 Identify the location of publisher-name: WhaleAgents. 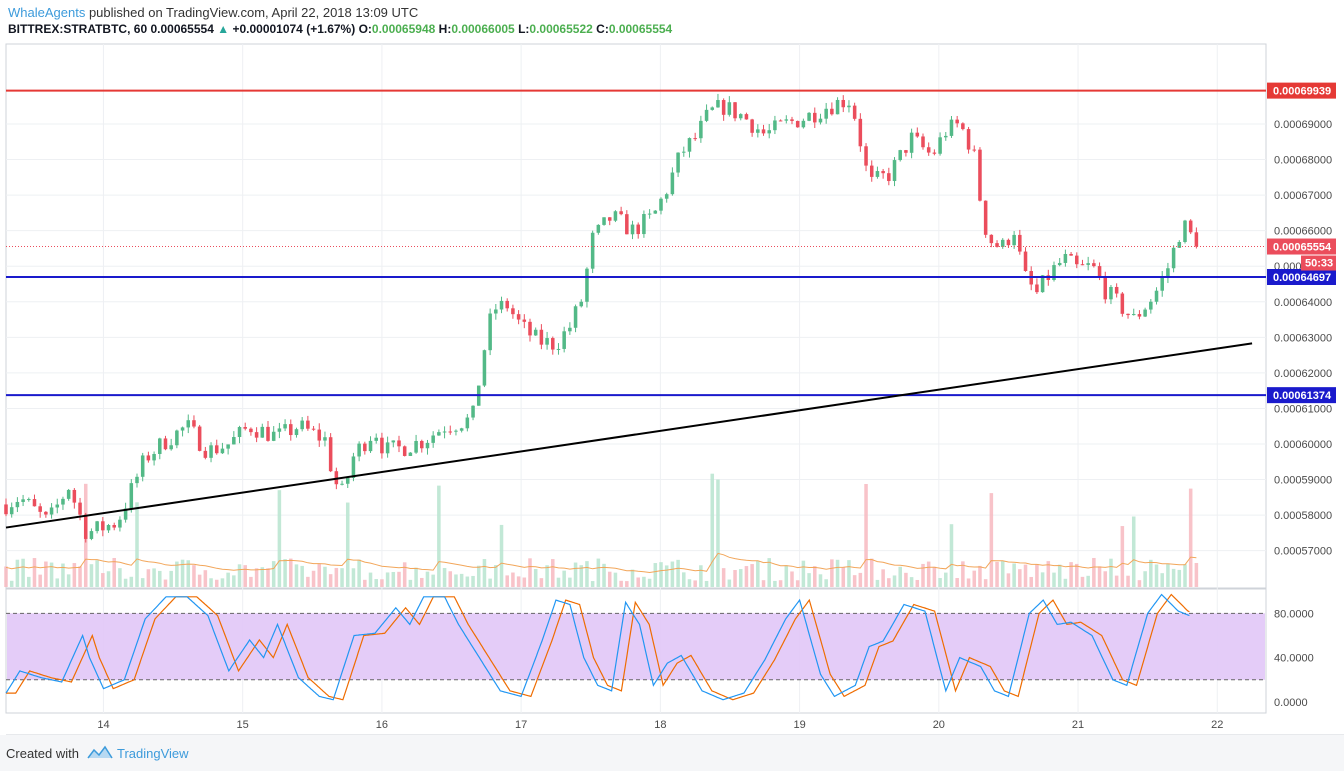
(47, 12).